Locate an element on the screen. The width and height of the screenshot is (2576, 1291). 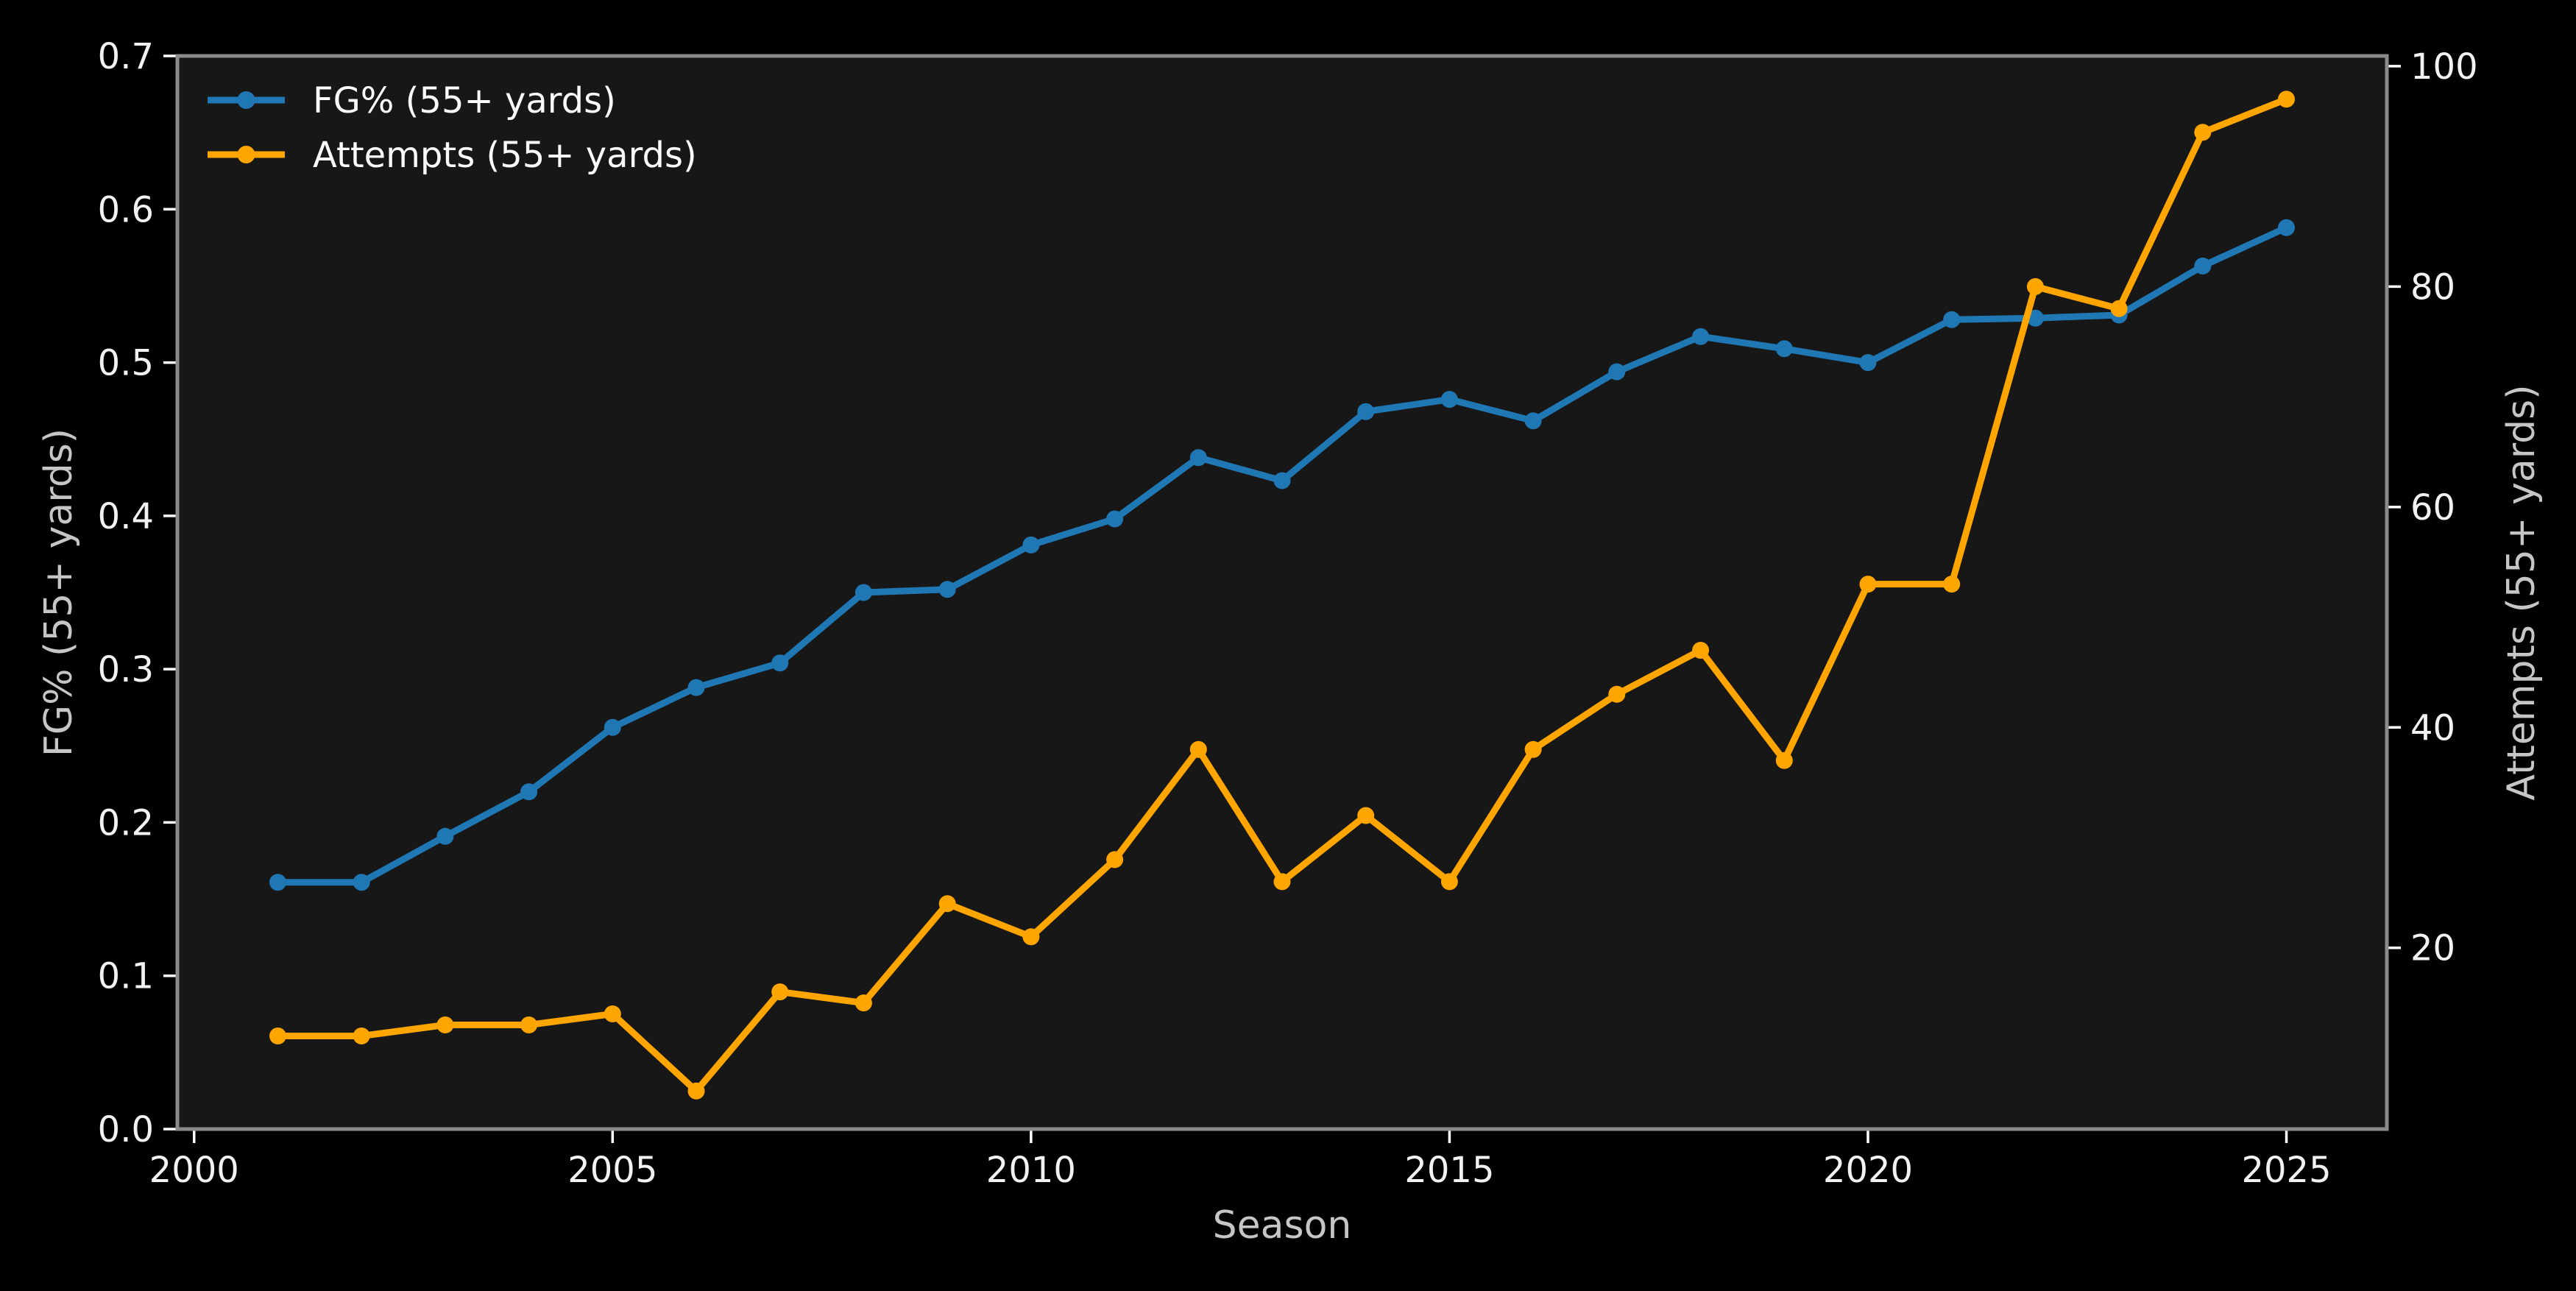
y-left-tick-label: 0.7 is located at coordinates (126, 56).